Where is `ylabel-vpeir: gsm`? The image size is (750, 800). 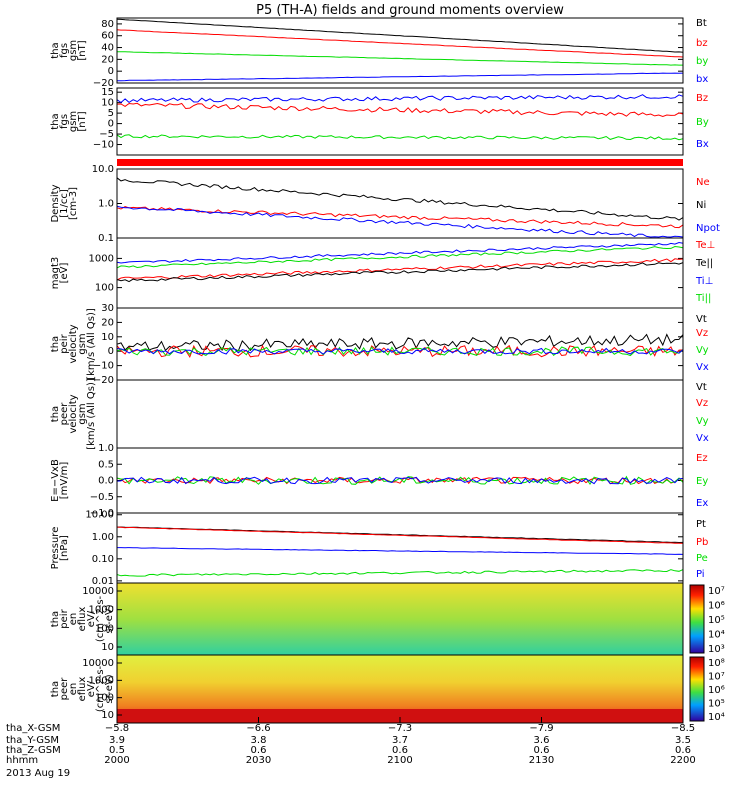
ylabel-vpeir: gsm is located at coordinates (82, 343).